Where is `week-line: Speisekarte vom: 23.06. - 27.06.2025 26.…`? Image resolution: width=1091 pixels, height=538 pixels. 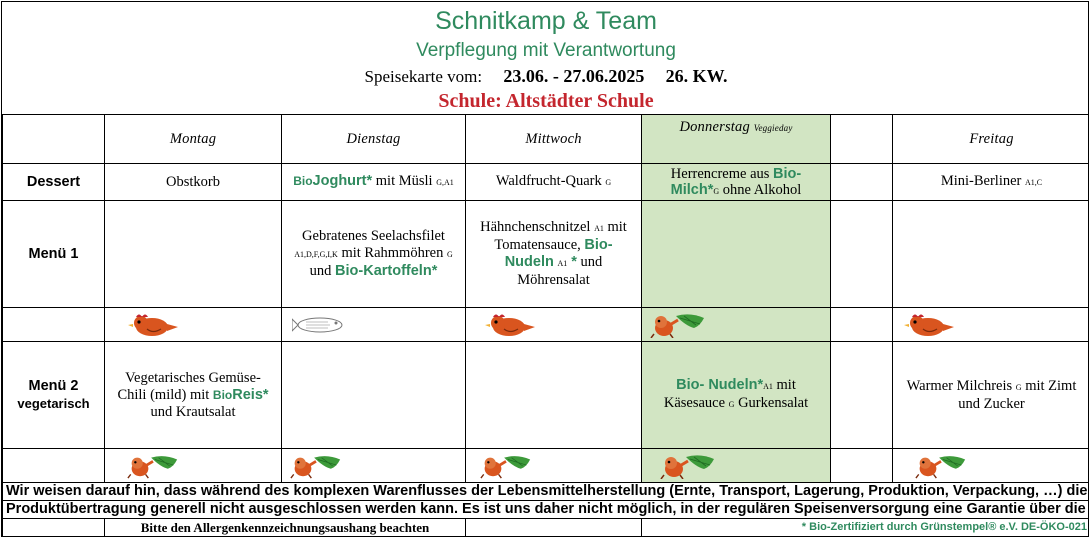 week-line: Speisekarte vom: 23.06. - 27.06.2025 26.… is located at coordinates (545, 76).